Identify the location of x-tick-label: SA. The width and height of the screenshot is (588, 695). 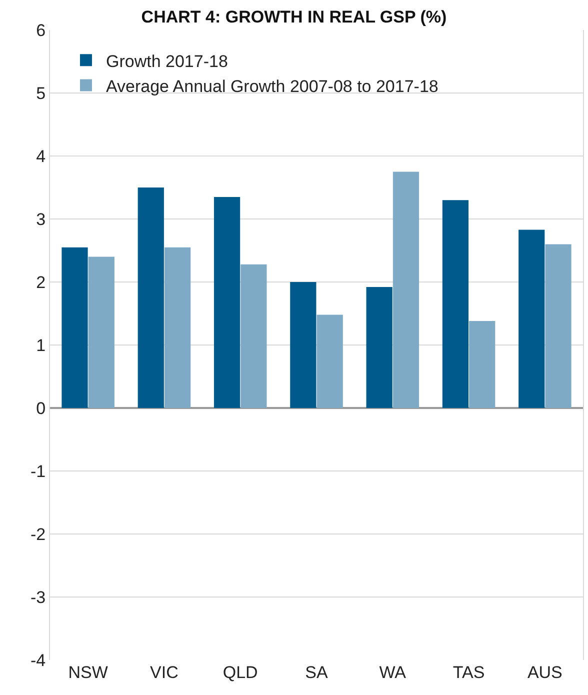
(316, 672).